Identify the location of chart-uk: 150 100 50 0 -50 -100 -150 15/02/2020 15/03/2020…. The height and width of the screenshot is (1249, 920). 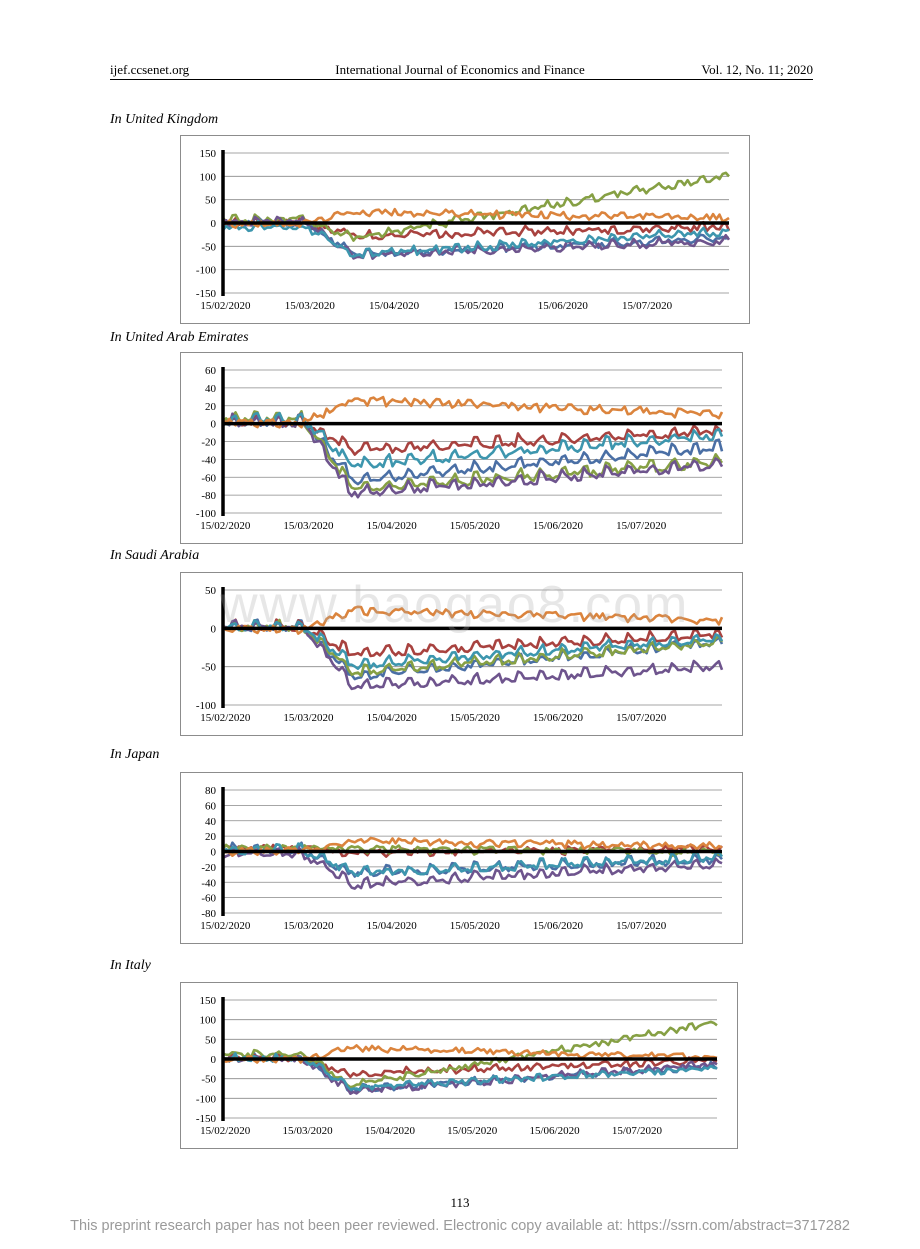
(465, 229).